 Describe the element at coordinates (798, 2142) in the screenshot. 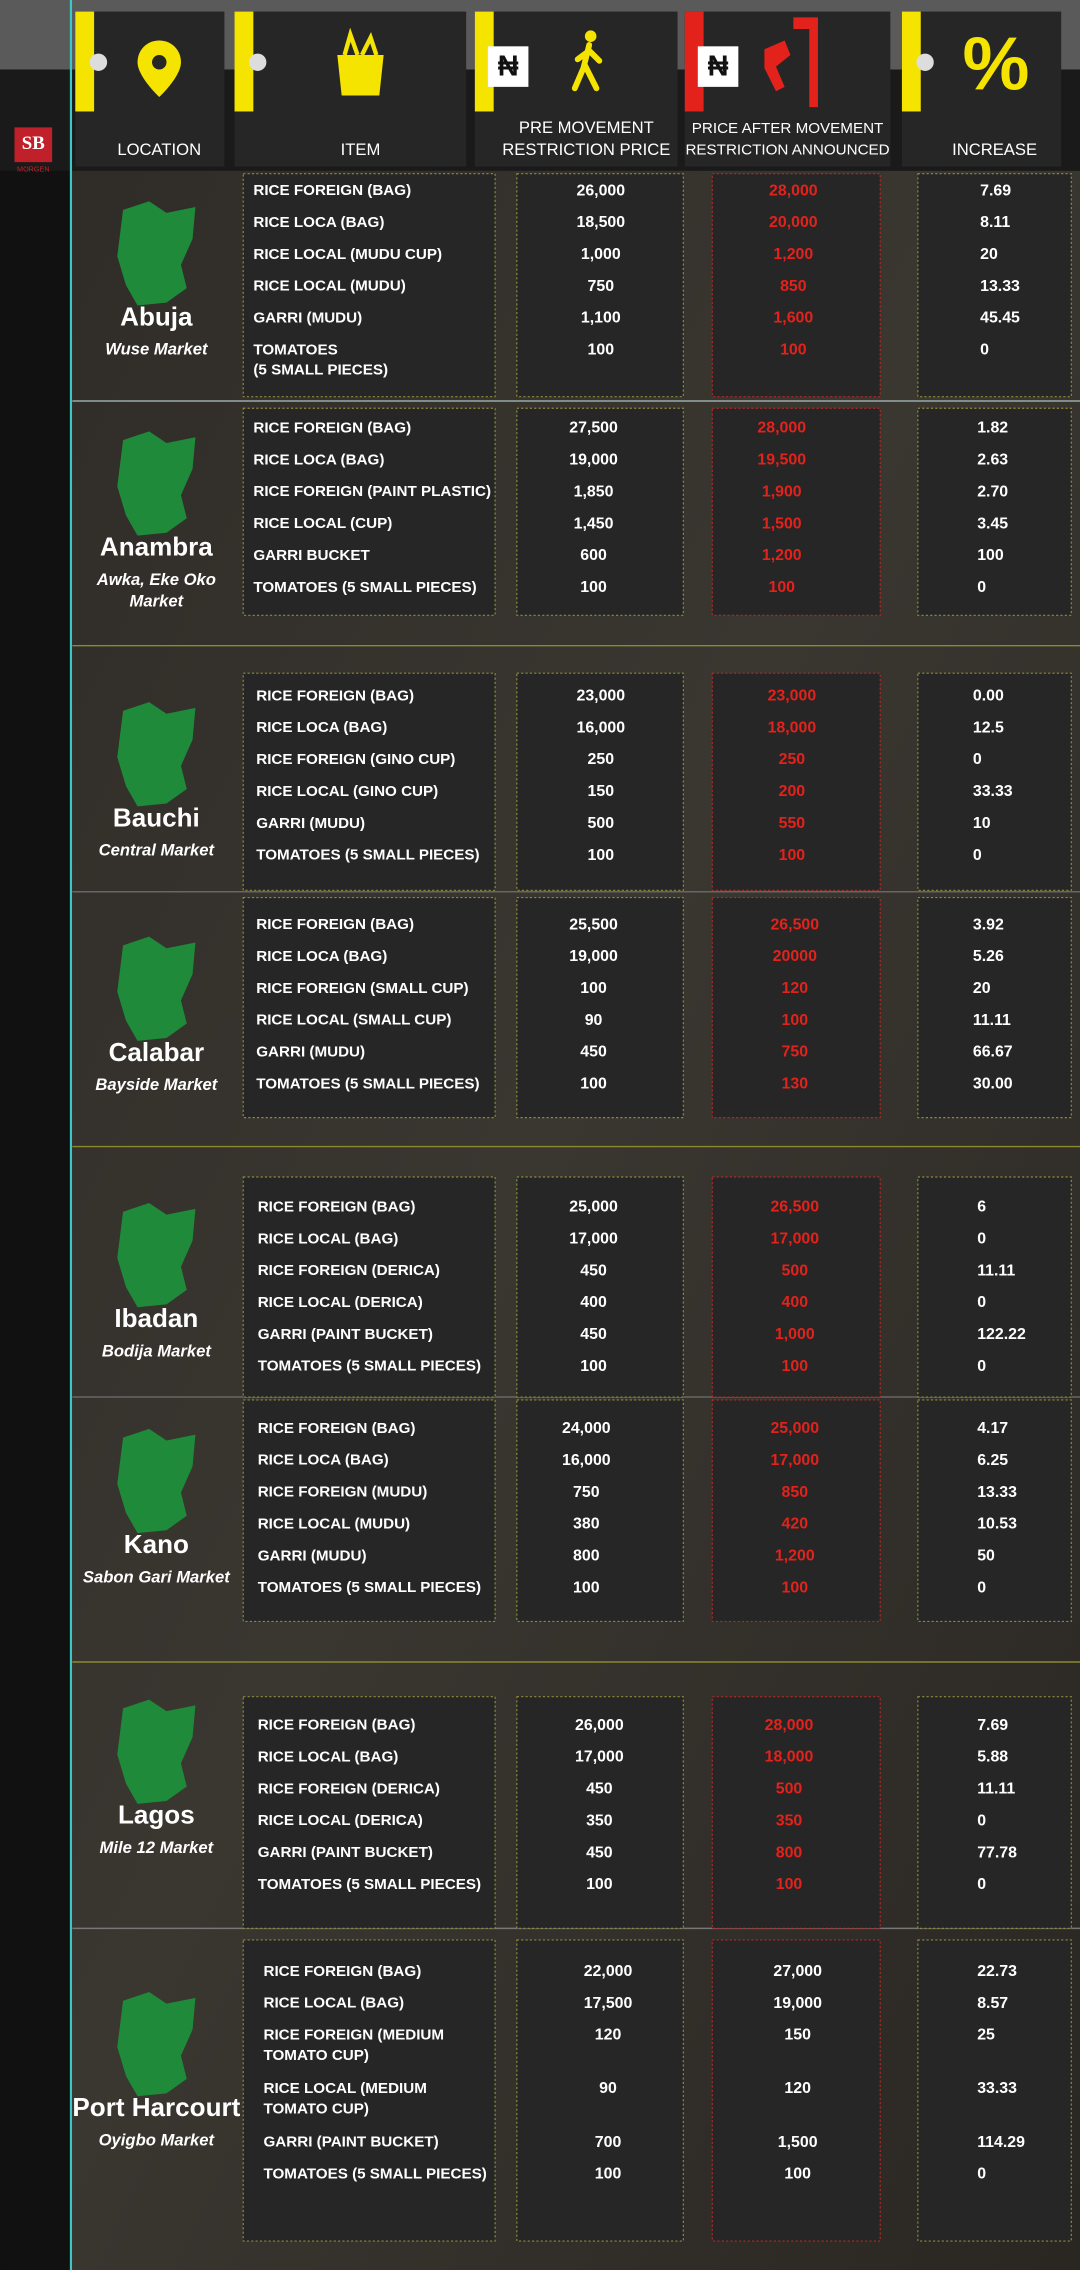

I see `post-price: 1,500` at that location.